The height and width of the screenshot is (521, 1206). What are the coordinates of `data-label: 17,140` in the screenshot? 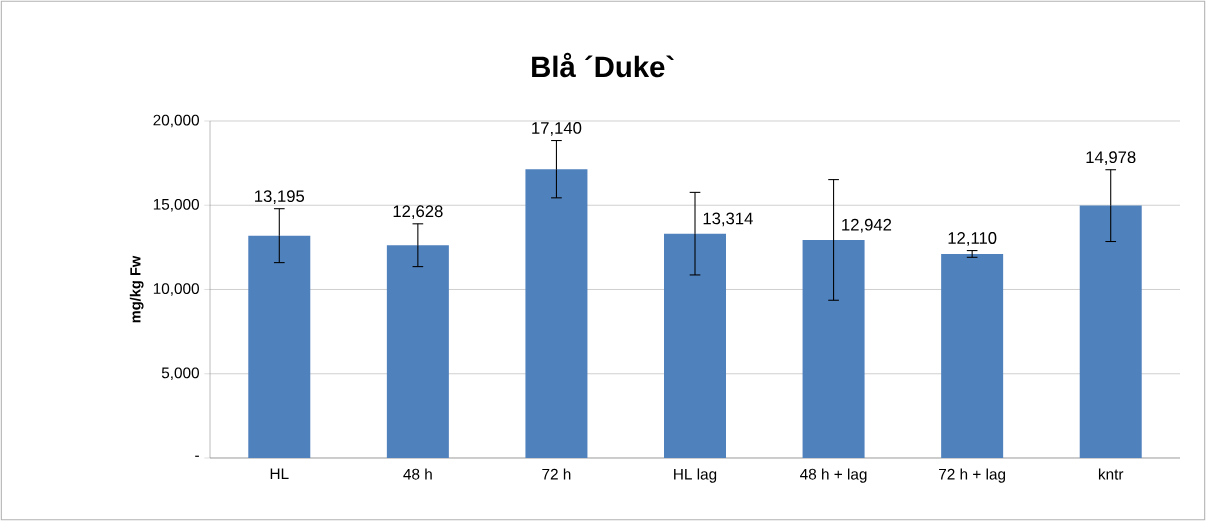 It's located at (557, 129).